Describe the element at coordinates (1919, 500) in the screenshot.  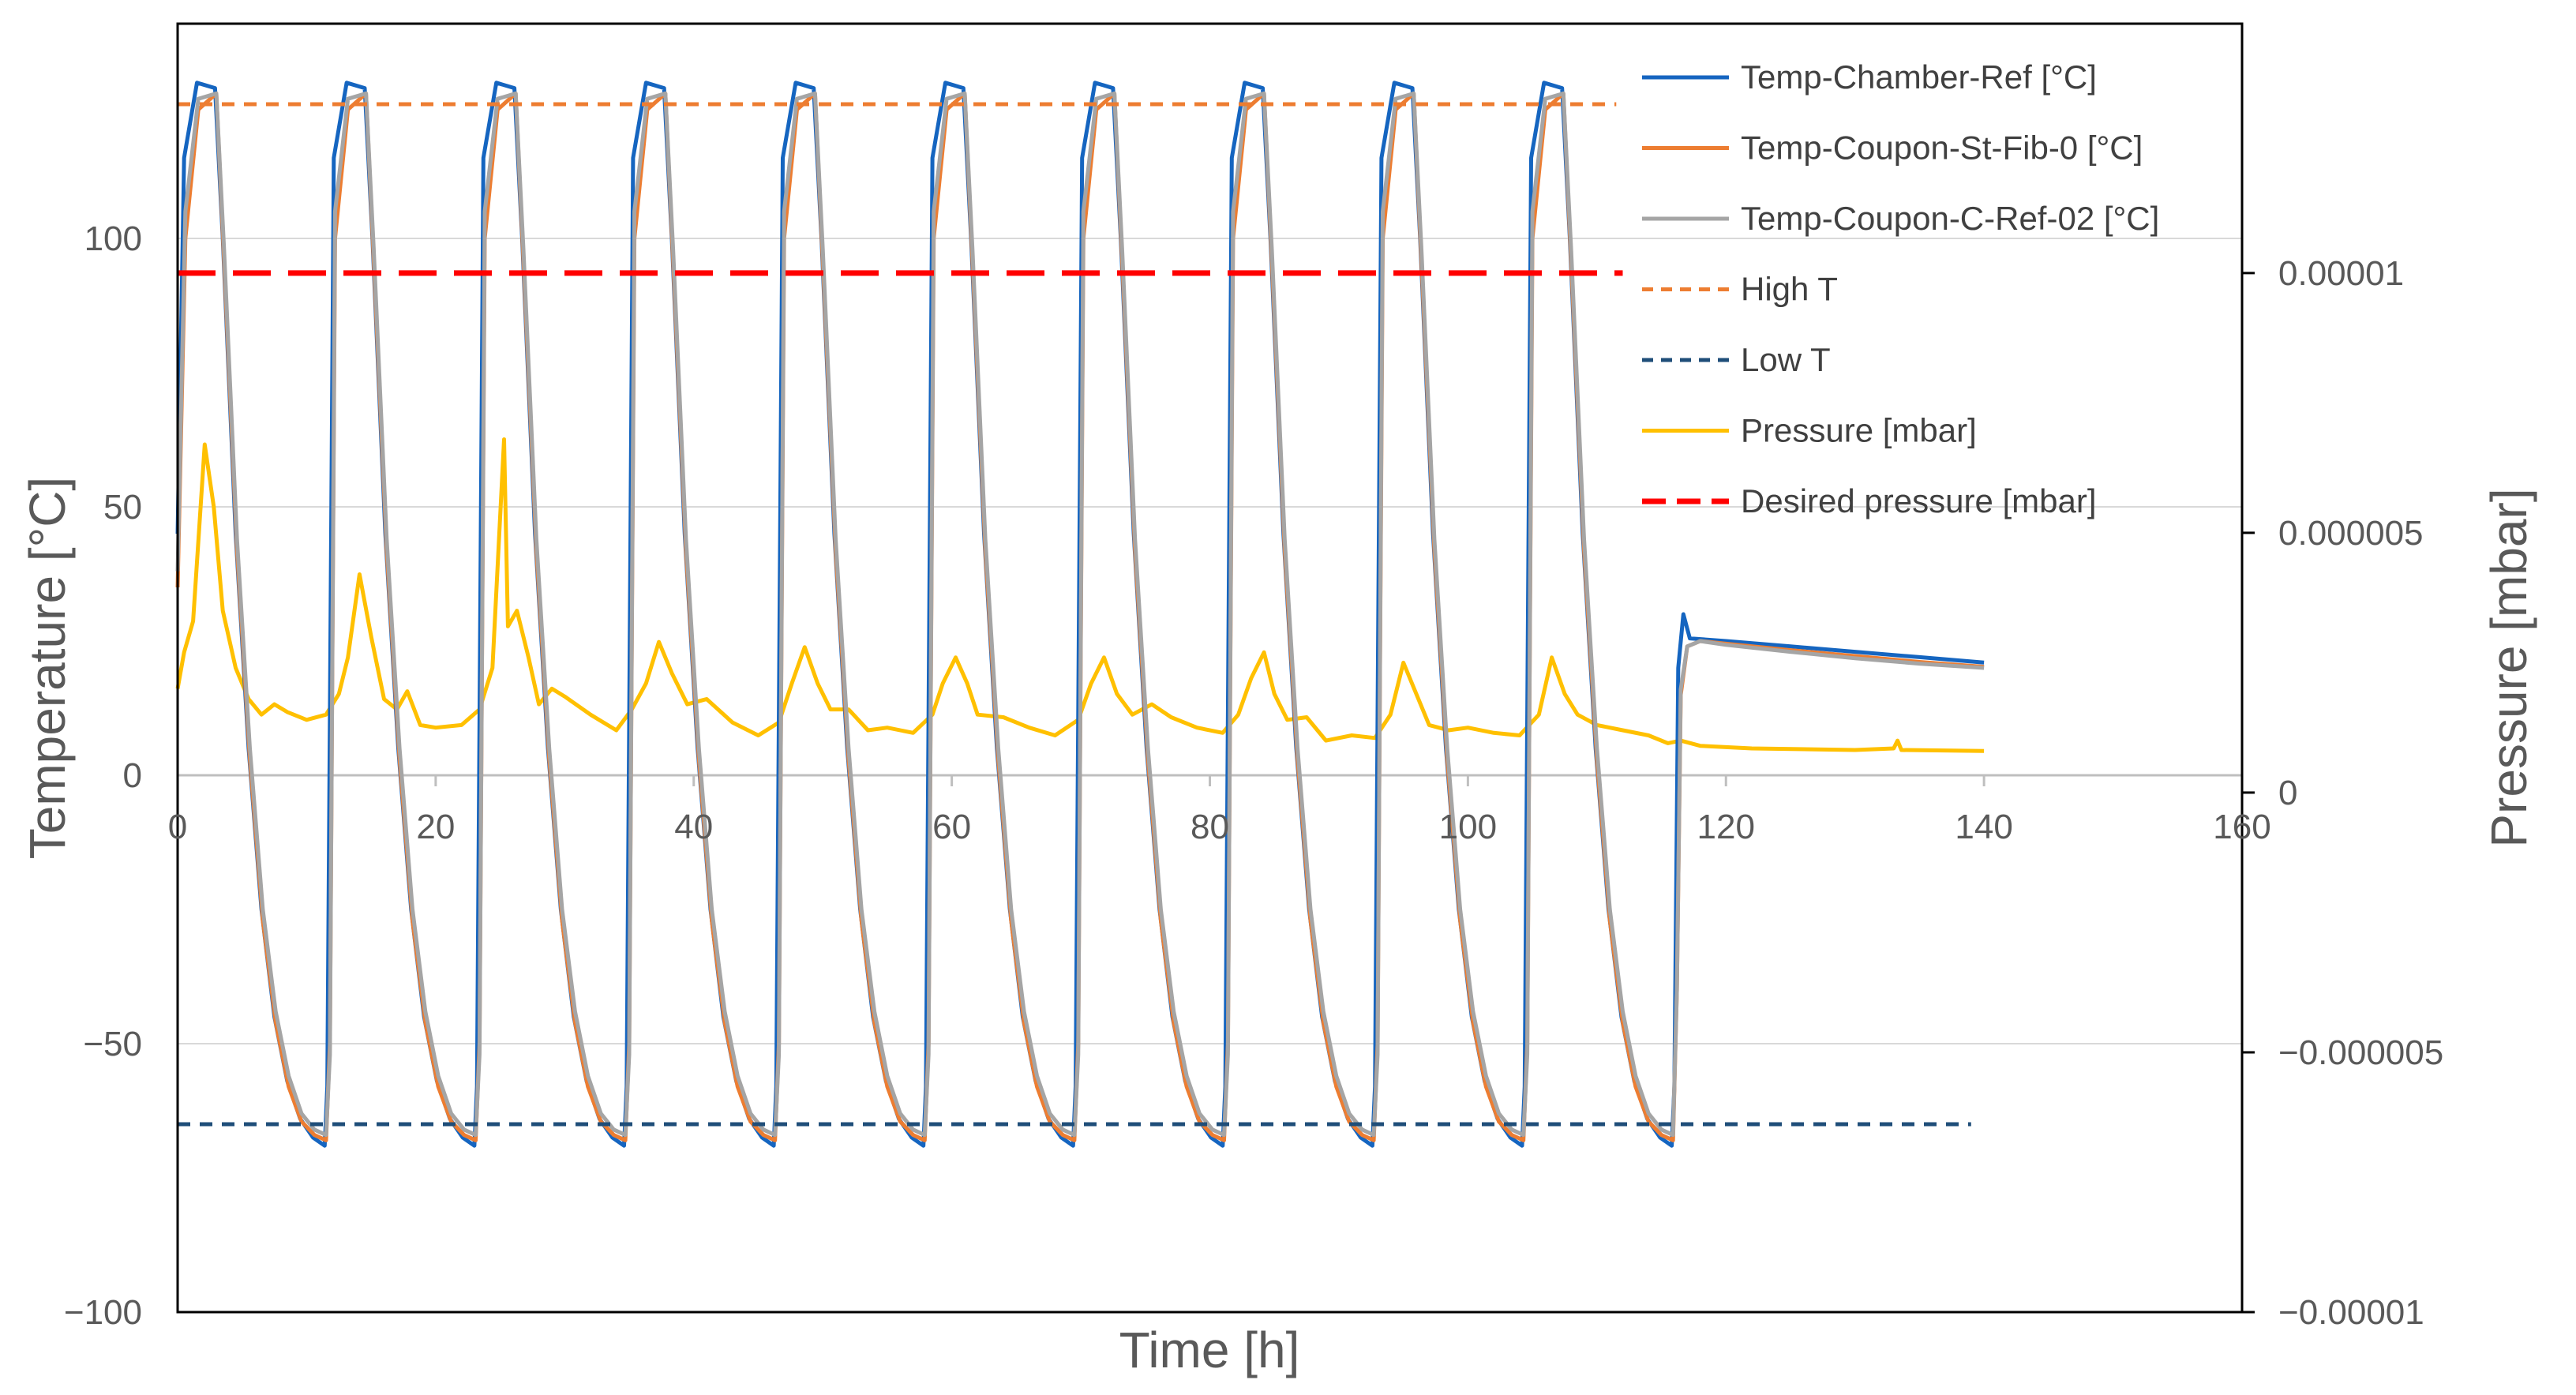
I see `legend-label-7: Desired pressure [mbar]` at that location.